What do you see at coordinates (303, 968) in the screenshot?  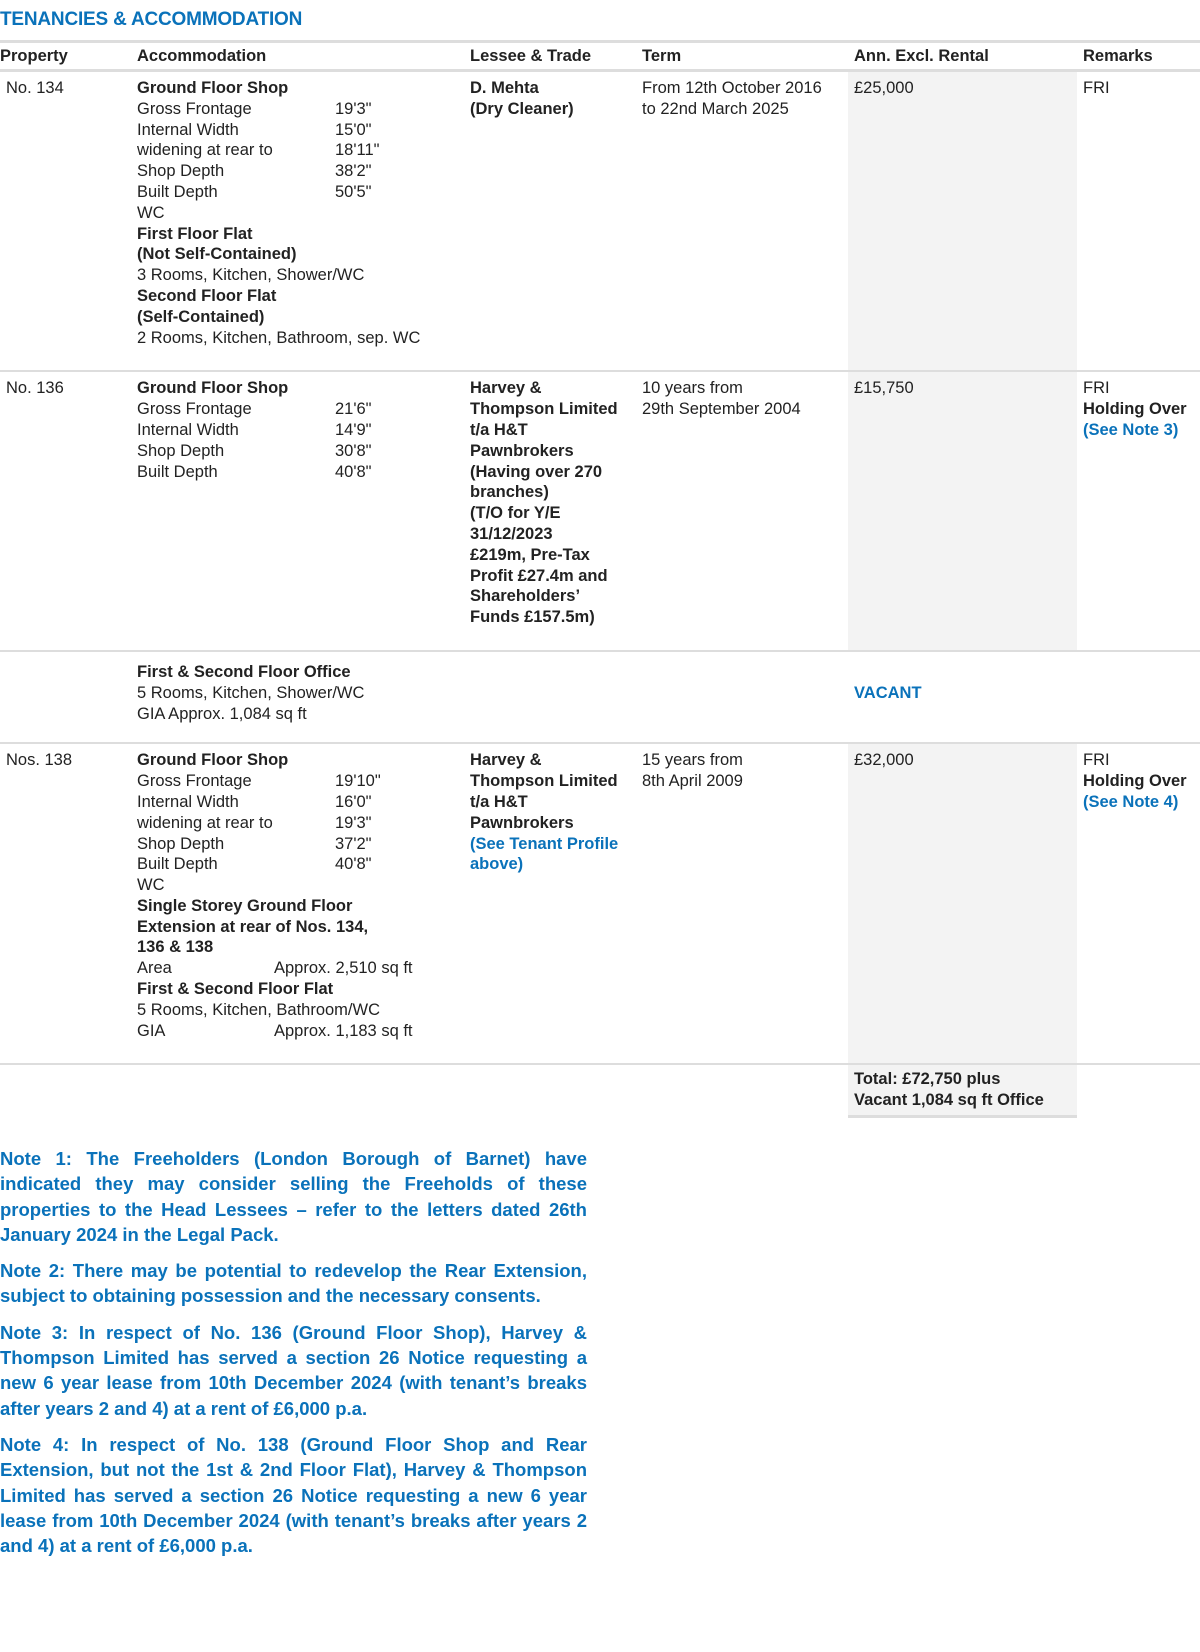 I see `dimension-line: Area Approx. 2,510 sq ft` at bounding box center [303, 968].